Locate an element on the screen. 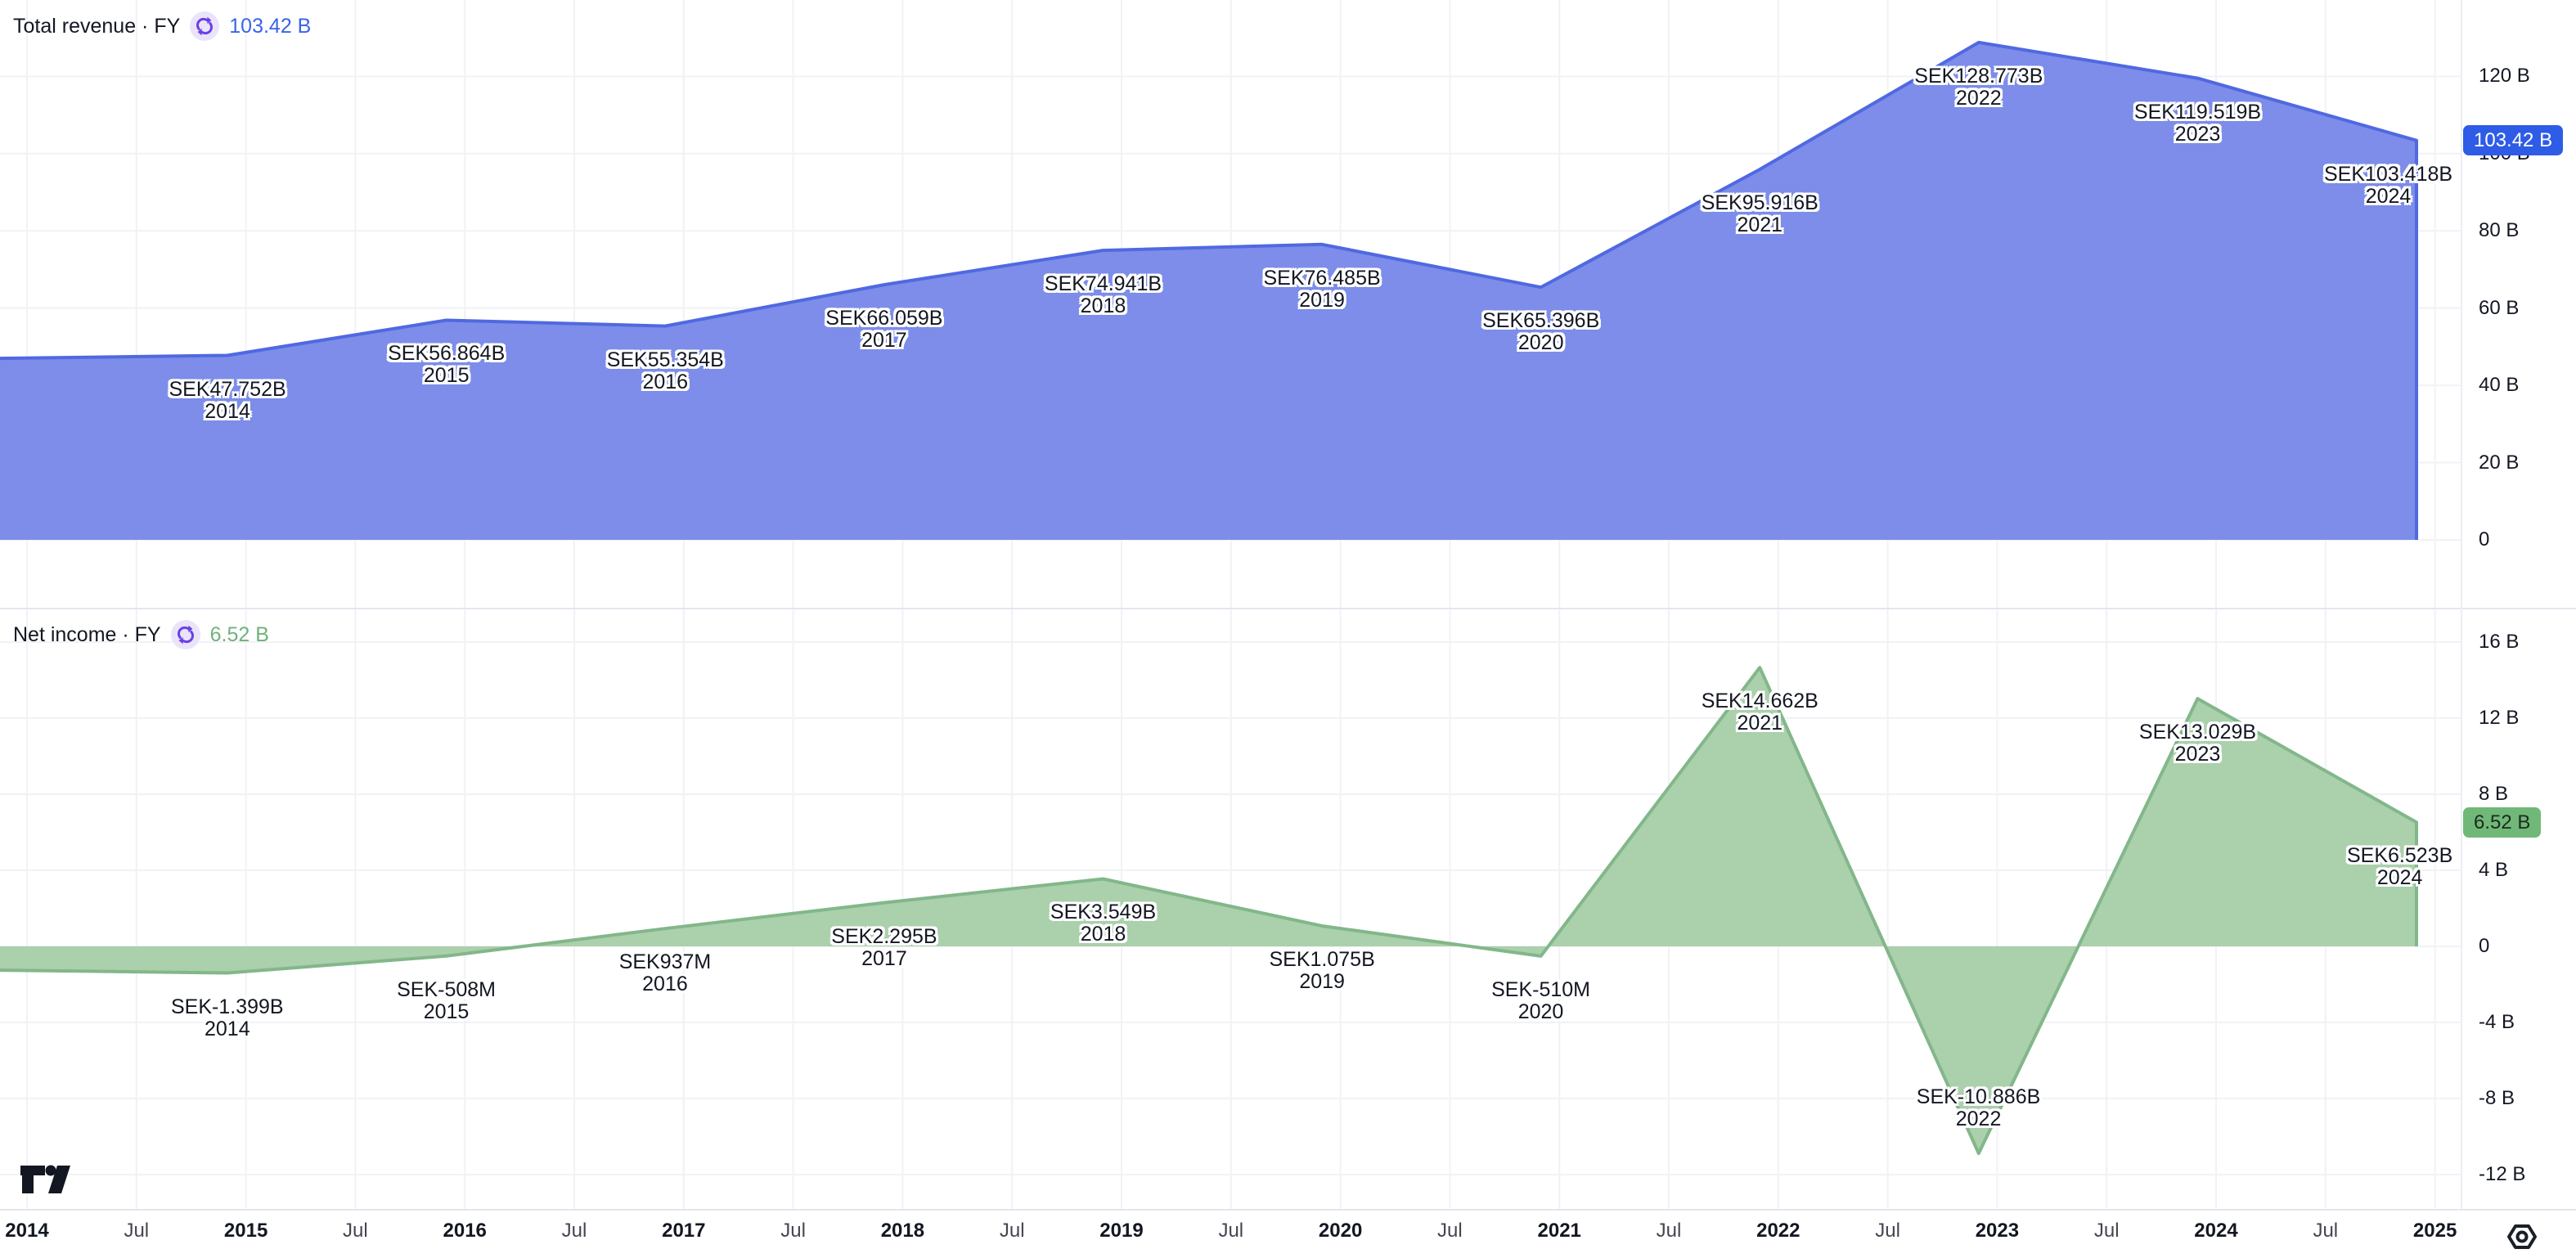 The width and height of the screenshot is (2576, 1258). data-point-label: SEK56.864B 2015 is located at coordinates (447, 365).